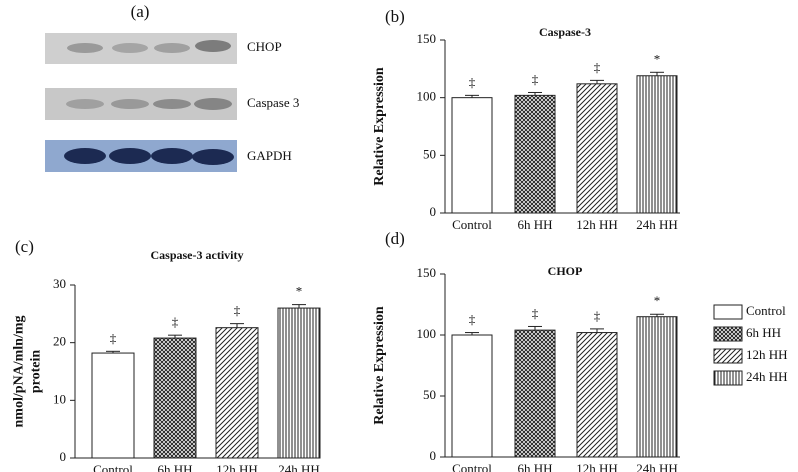  Describe the element at coordinates (59, 398) in the screenshot. I see `y-tick-label: 10` at that location.